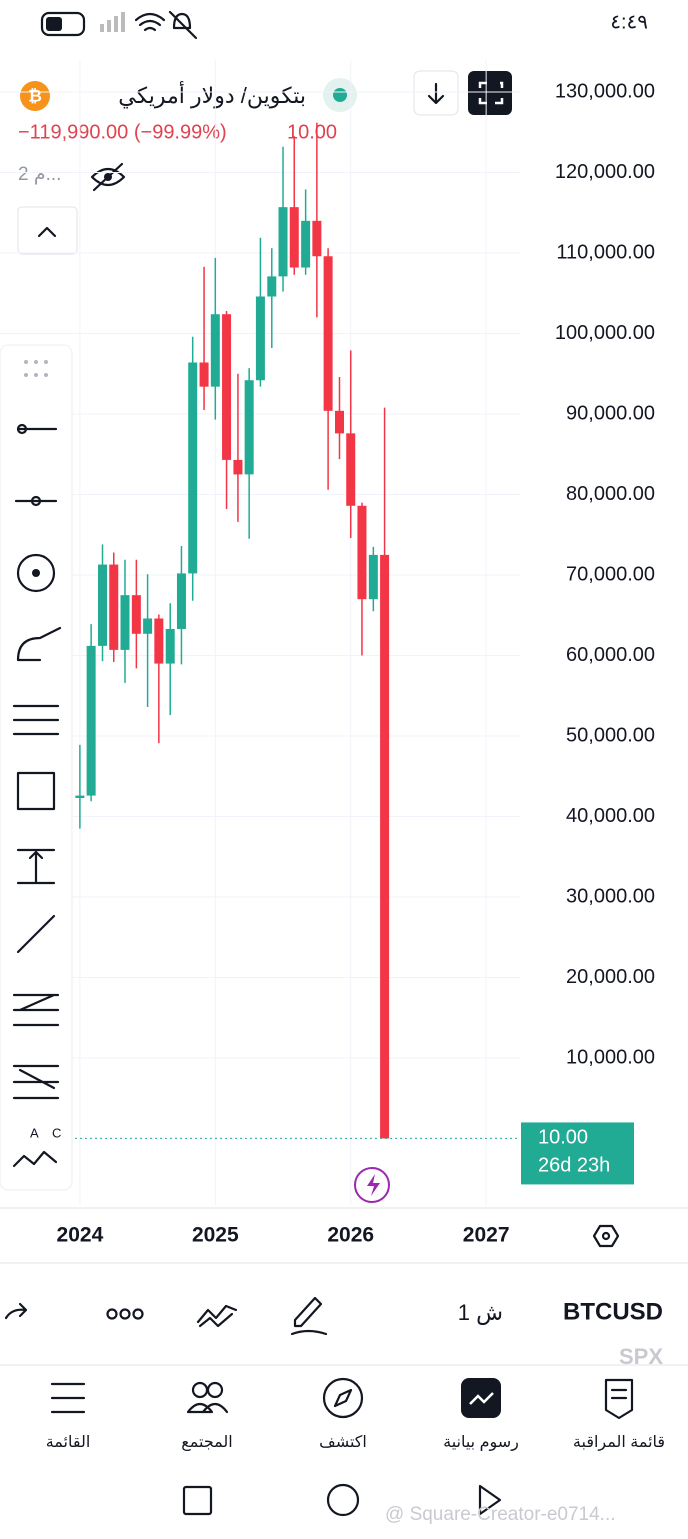  What do you see at coordinates (125, 1314) in the screenshot?
I see `more-button` at bounding box center [125, 1314].